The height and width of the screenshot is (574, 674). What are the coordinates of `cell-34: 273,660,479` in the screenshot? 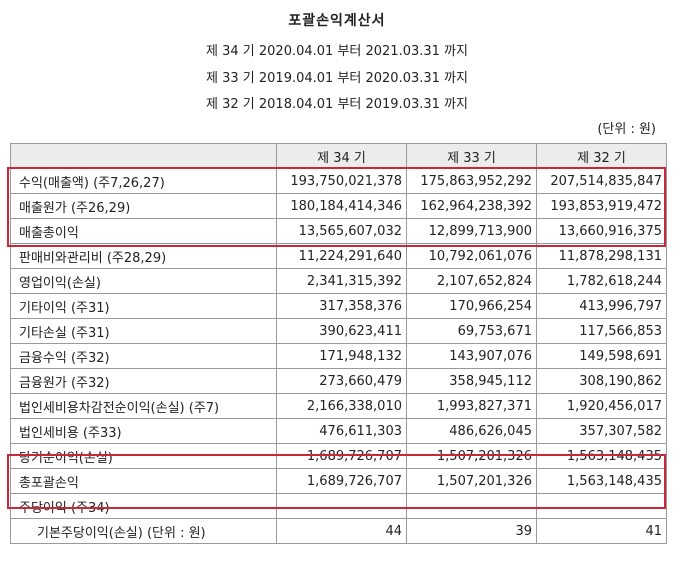 It's located at (341, 381).